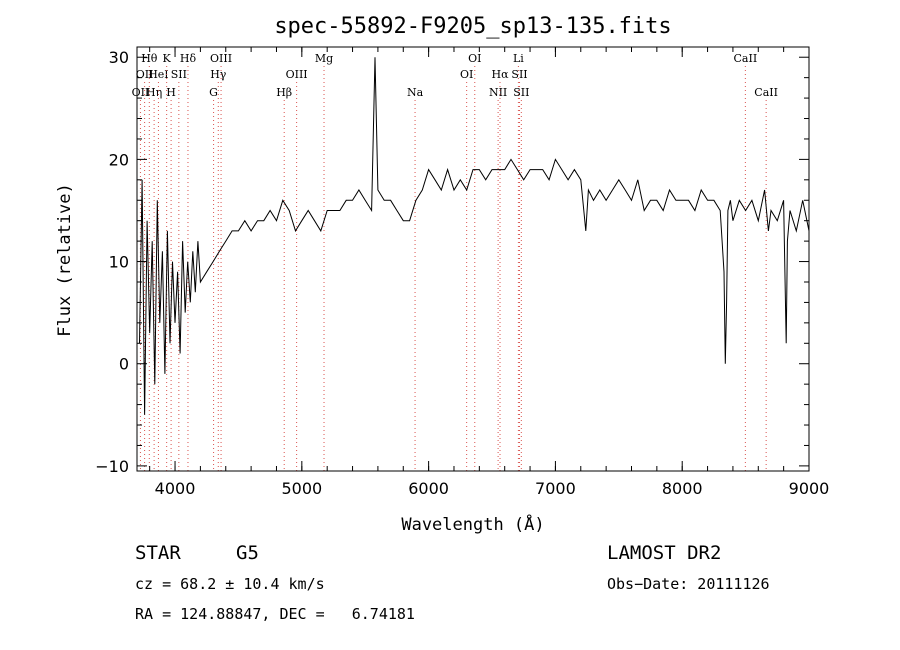 This screenshot has width=900, height=650. I want to click on line-label-14: Mg, so click(324, 58).